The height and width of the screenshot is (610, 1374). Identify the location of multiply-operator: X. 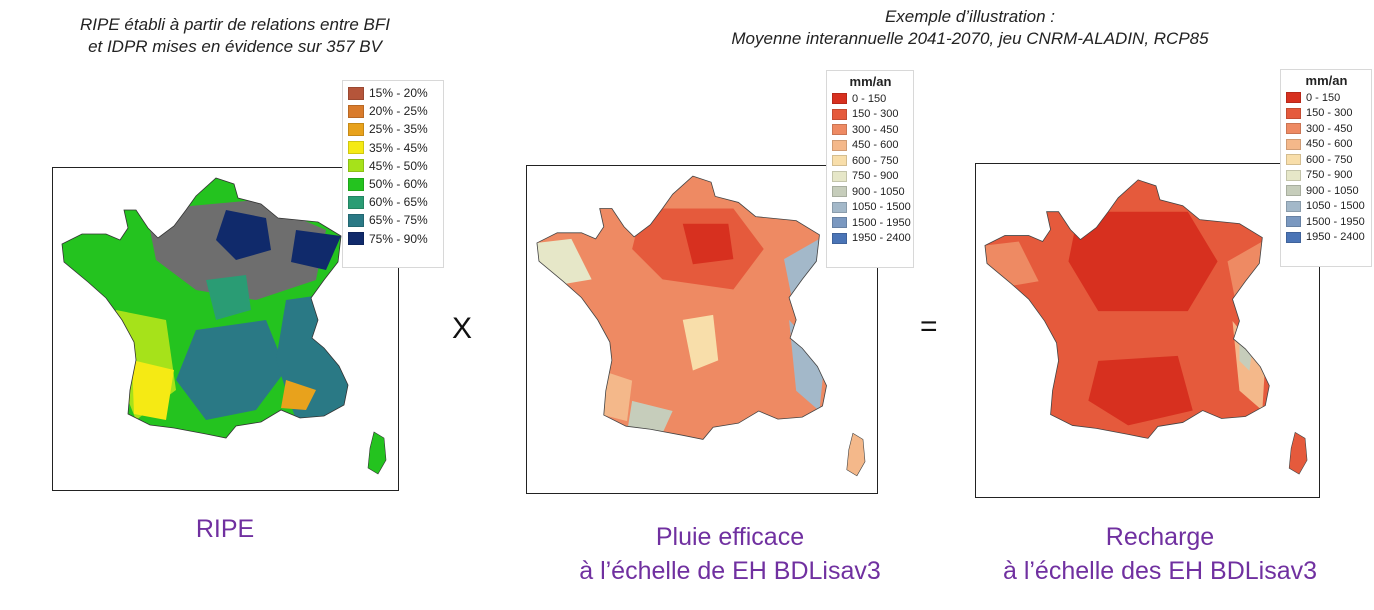
(462, 328).